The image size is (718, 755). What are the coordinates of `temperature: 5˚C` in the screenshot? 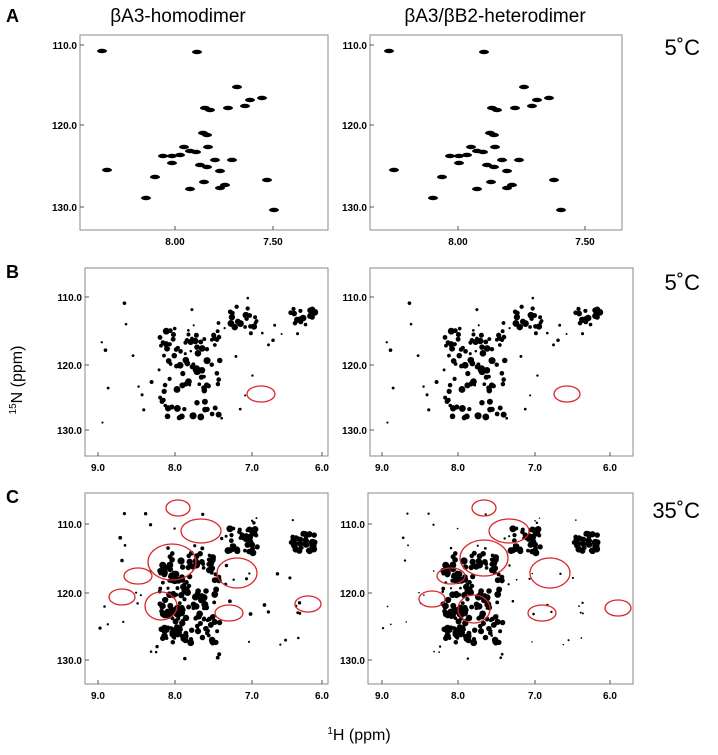 It's located at (683, 47).